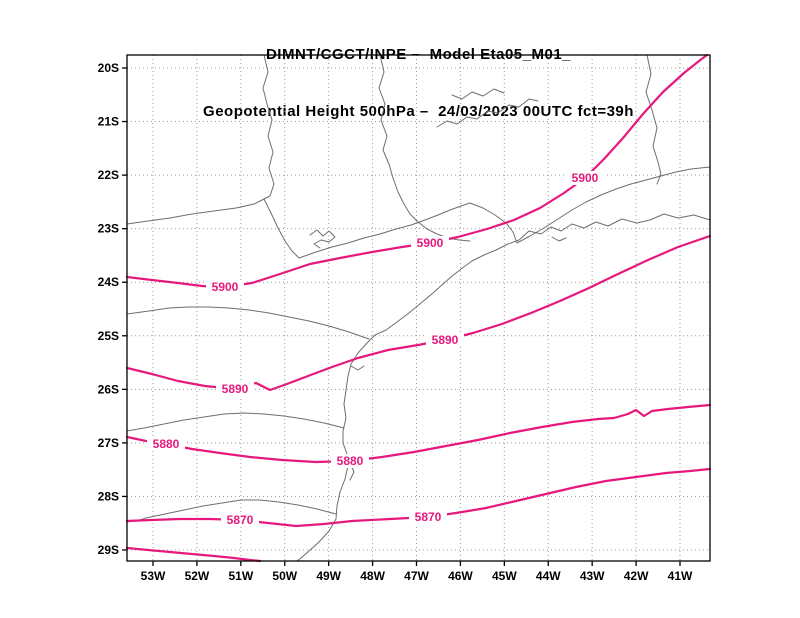  Describe the element at coordinates (108, 496) in the screenshot. I see `y-tick-label: 28S` at that location.